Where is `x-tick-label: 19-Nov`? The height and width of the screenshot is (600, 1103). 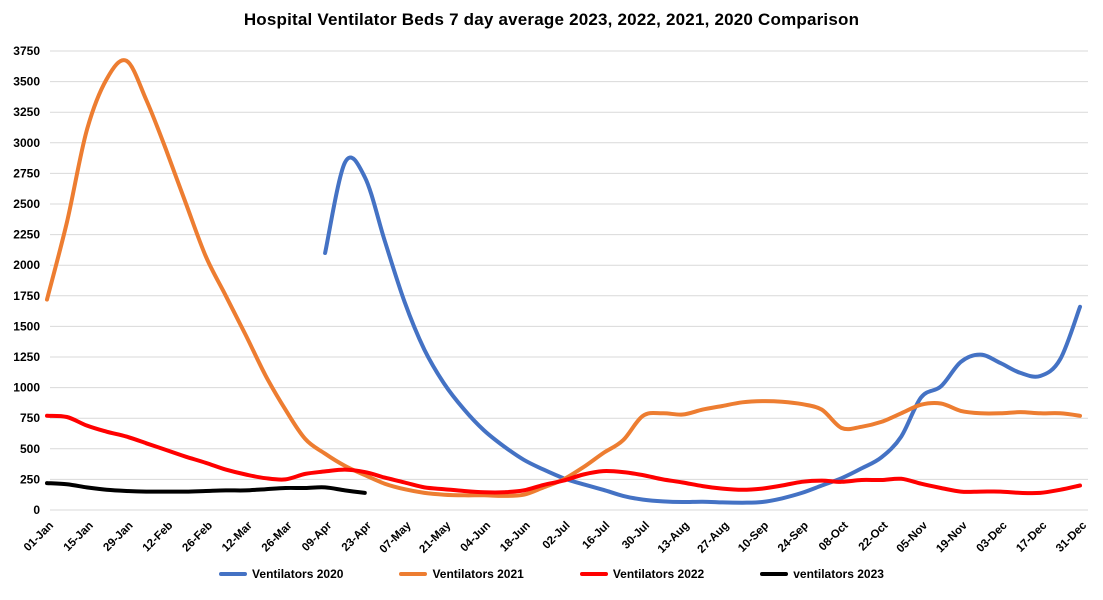
x-tick-label: 19-Nov is located at coordinates (952, 537).